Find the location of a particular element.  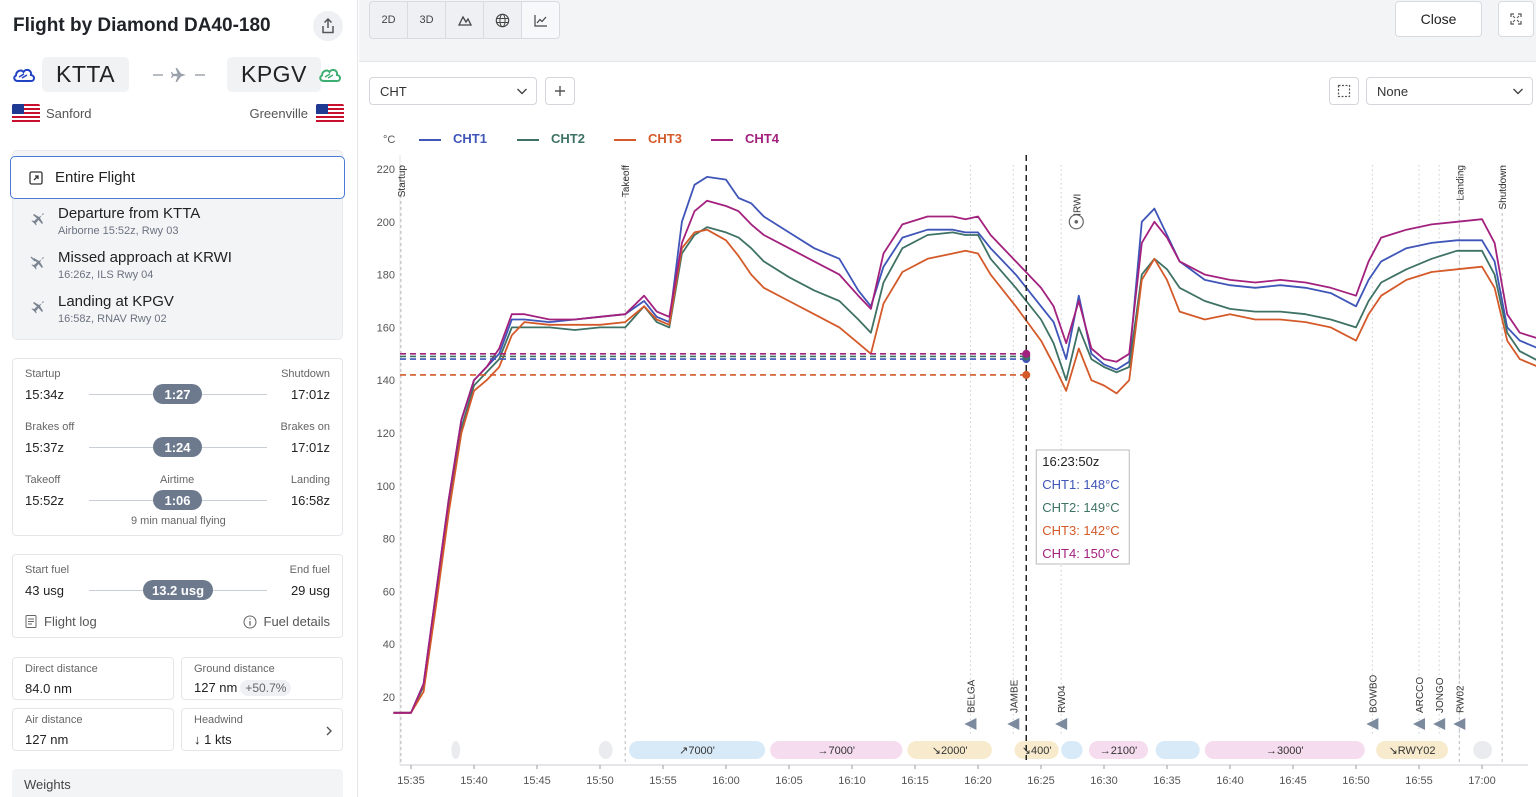

ground-distance-value: 127 nm is located at coordinates (216, 687).